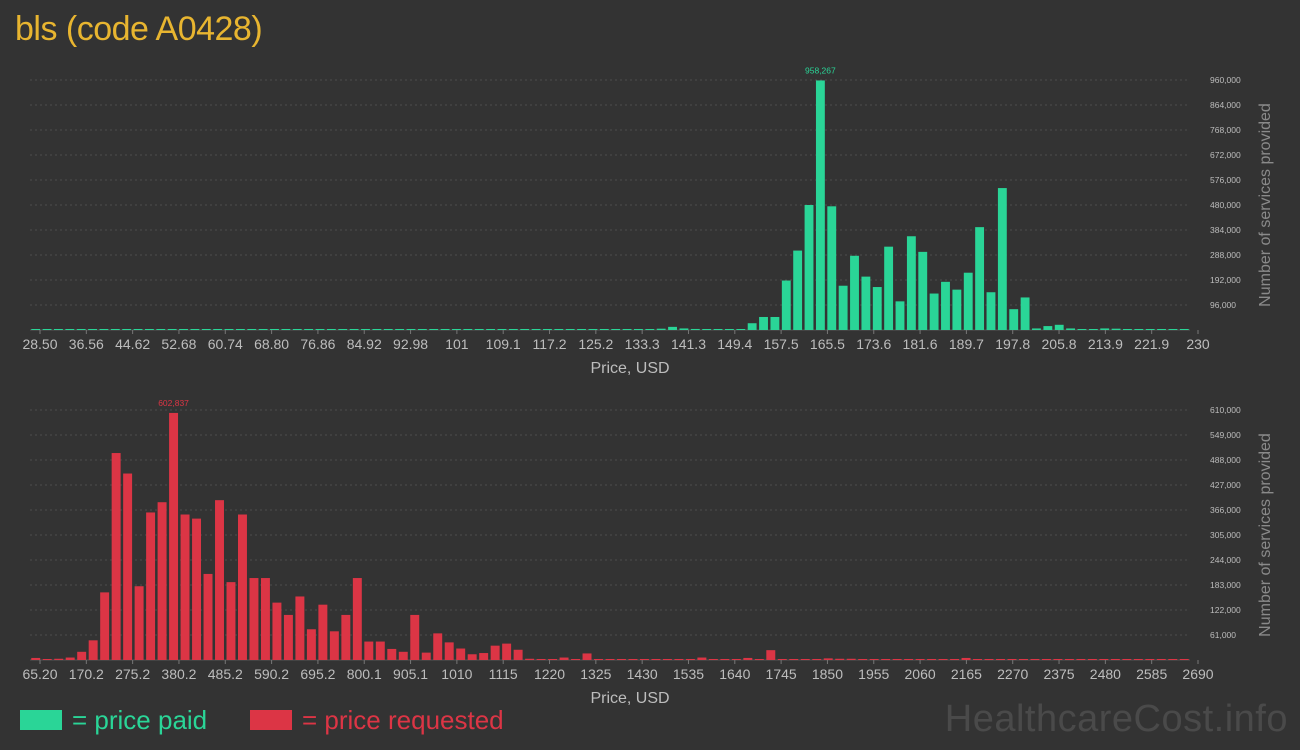  I want to click on paid-x-tick-label: 197.8, so click(1012, 344).